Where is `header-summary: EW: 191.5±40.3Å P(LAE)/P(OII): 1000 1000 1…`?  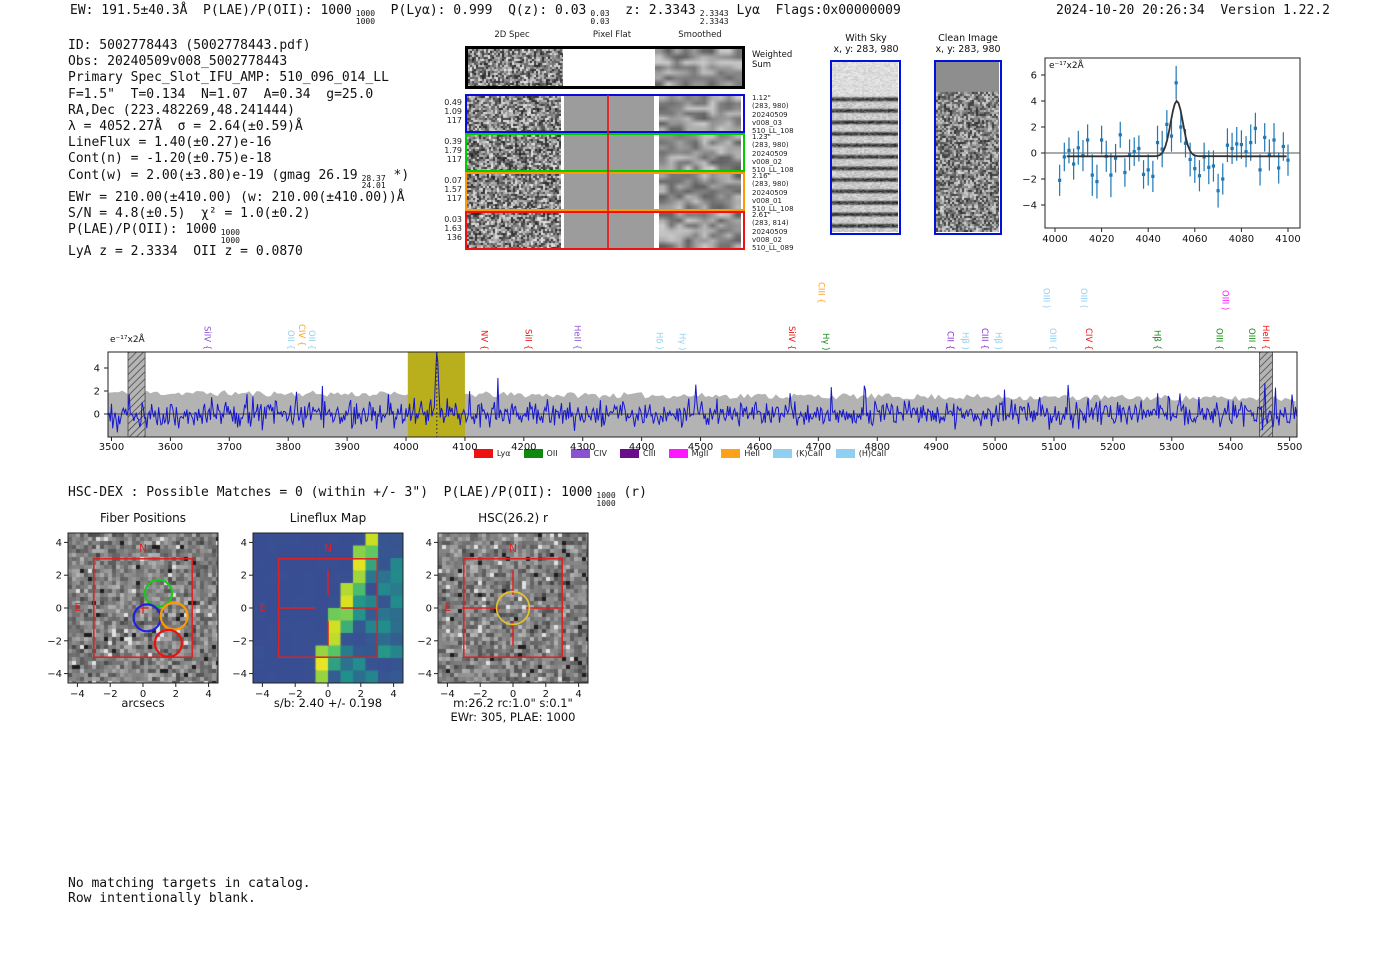
header-summary: EW: 191.5±40.3Å P(LAE)/P(OII): 1000 1000 1… is located at coordinates (485, 14).